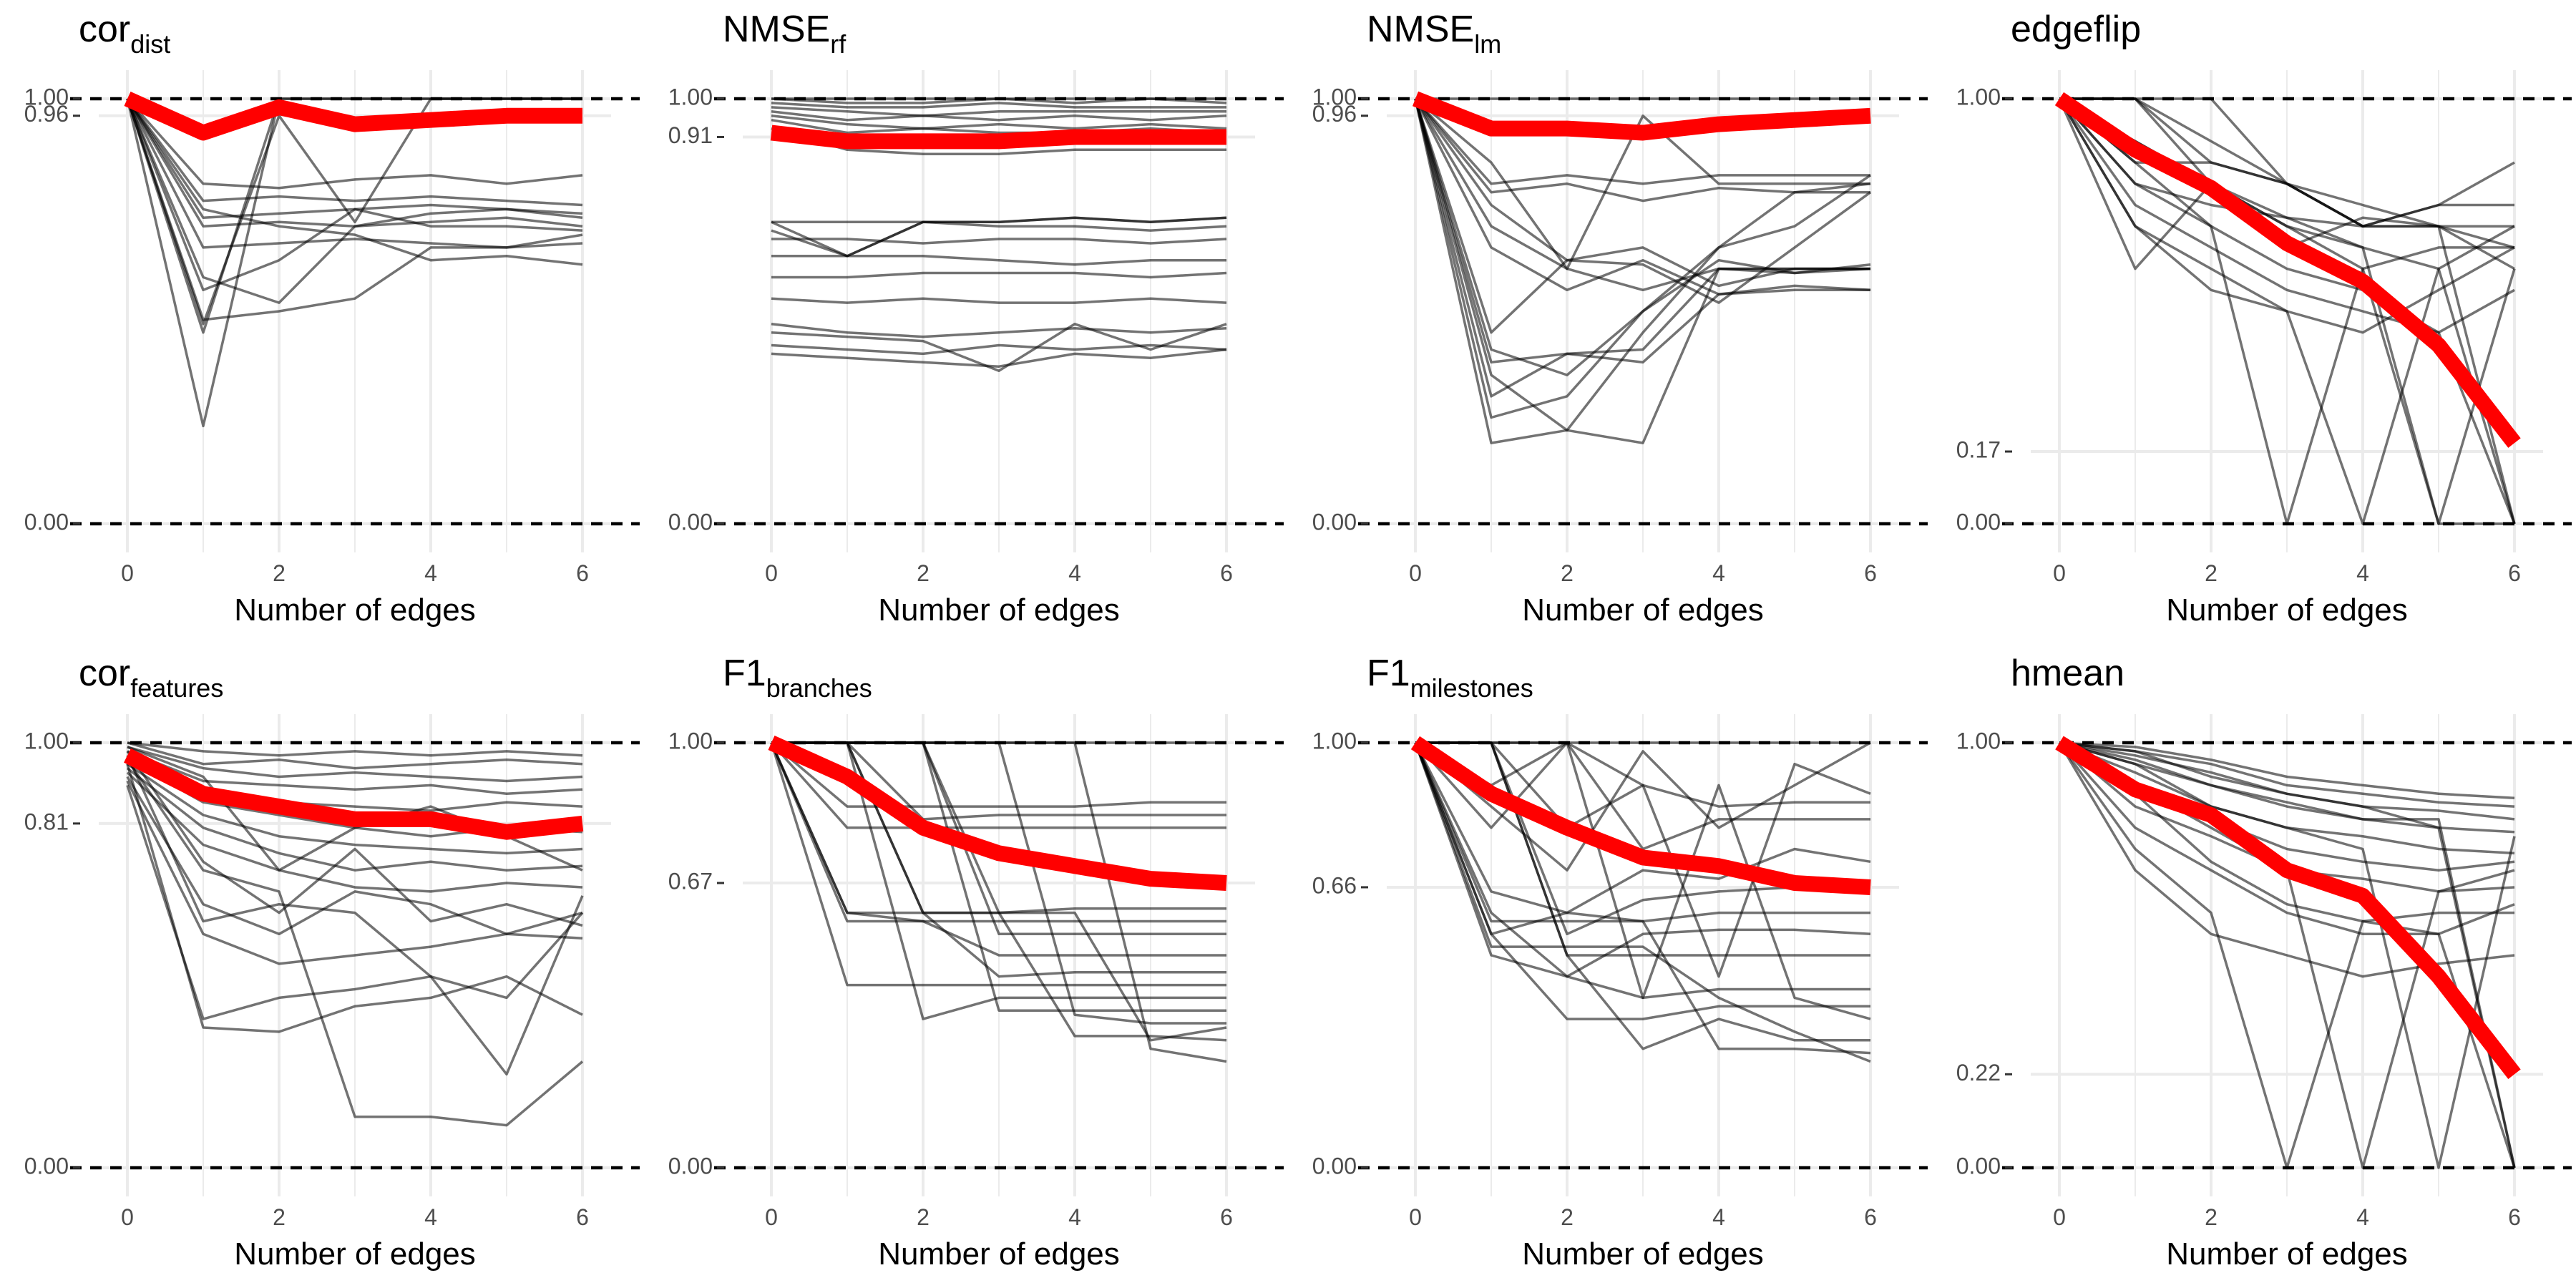 This screenshot has width=2576, height=1288. Describe the element at coordinates (176, 688) in the screenshot. I see `panel-title-subscript: features` at that location.